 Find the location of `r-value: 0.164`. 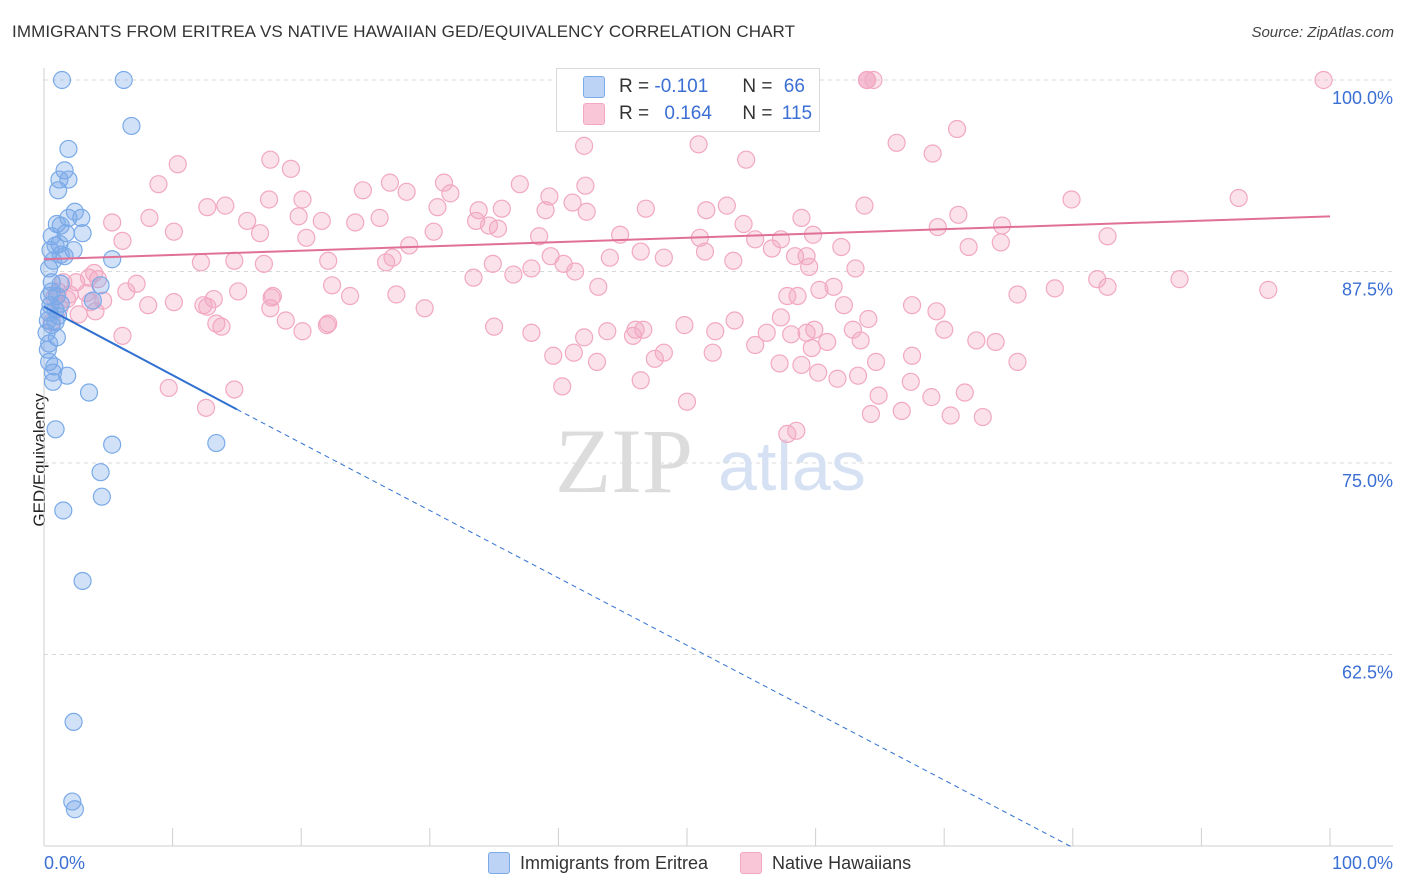

r-value: 0.164 is located at coordinates (688, 113).